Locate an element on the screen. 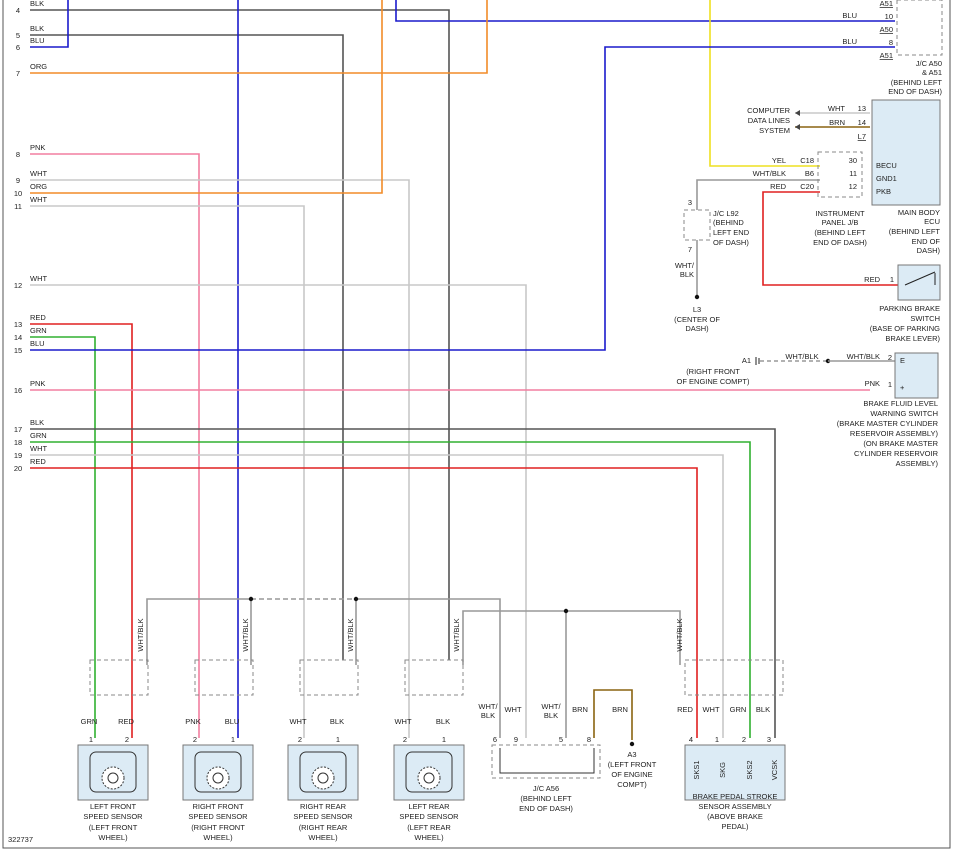 Image resolution: width=959 pixels, height=861 pixels. label: 12 is located at coordinates (18, 285).